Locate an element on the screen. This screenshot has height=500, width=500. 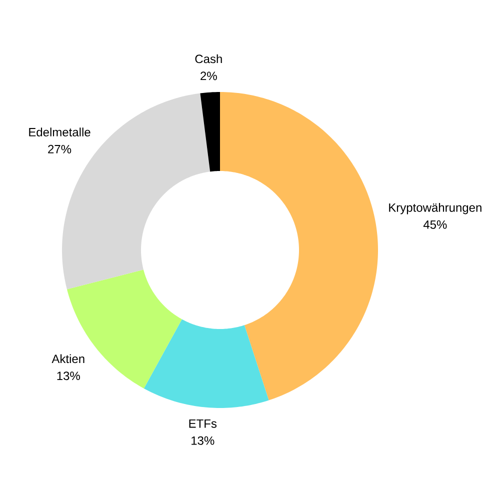
data-label: 2% is located at coordinates (208, 76).